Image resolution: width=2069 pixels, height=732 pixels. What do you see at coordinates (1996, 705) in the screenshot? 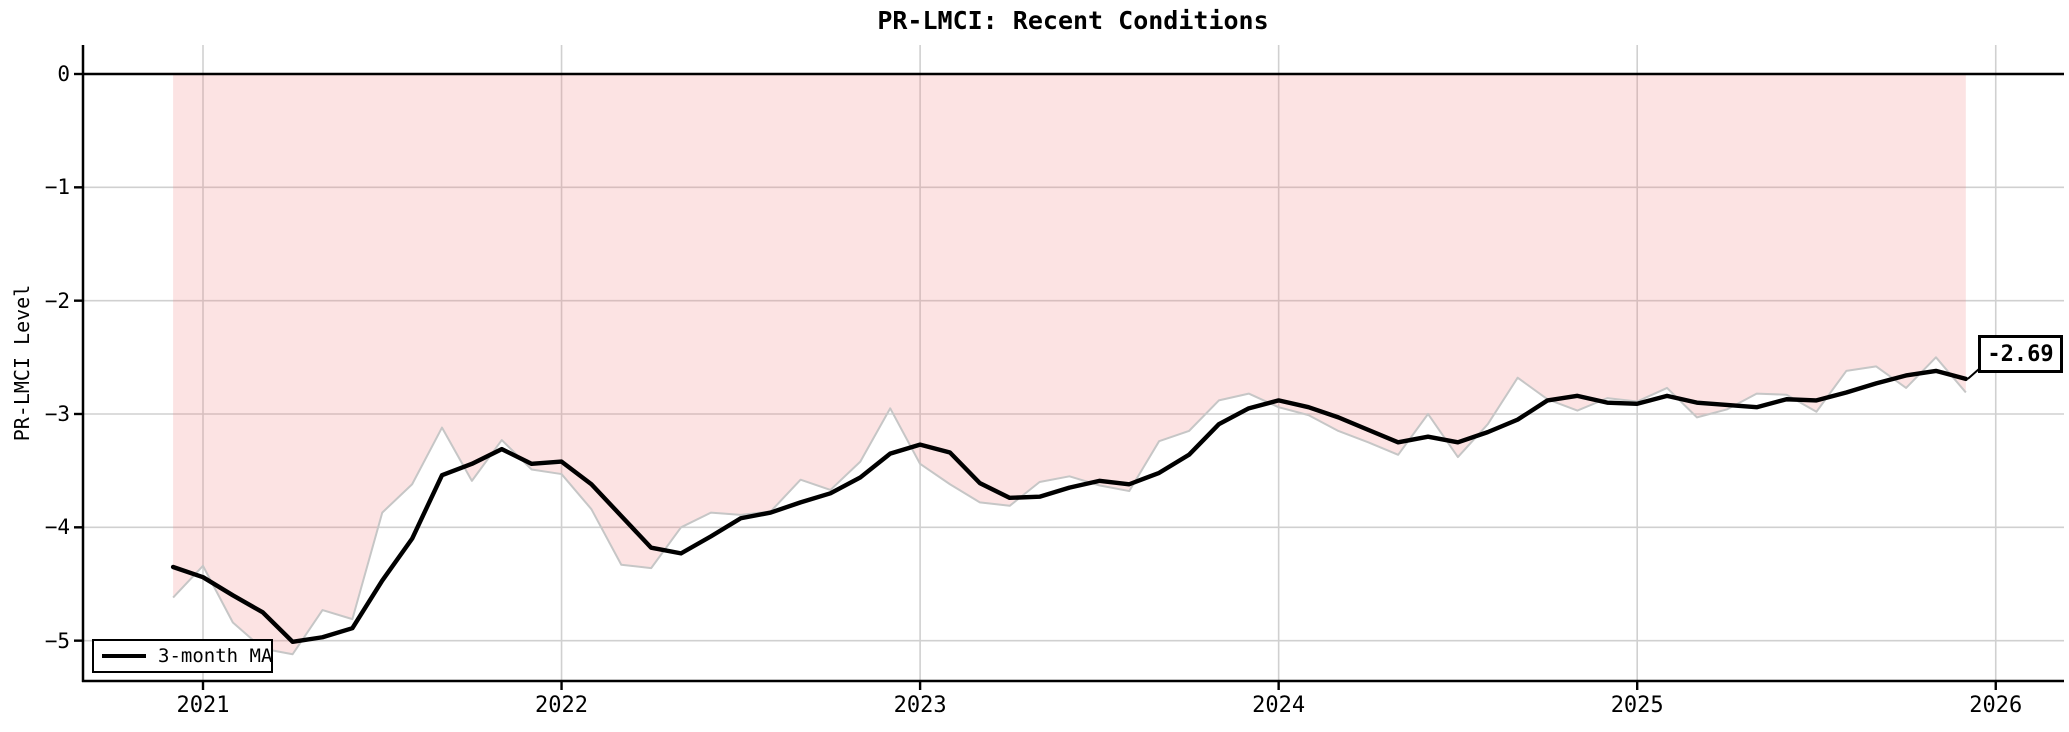
I see `x-tick-label: 2026` at bounding box center [1996, 705].